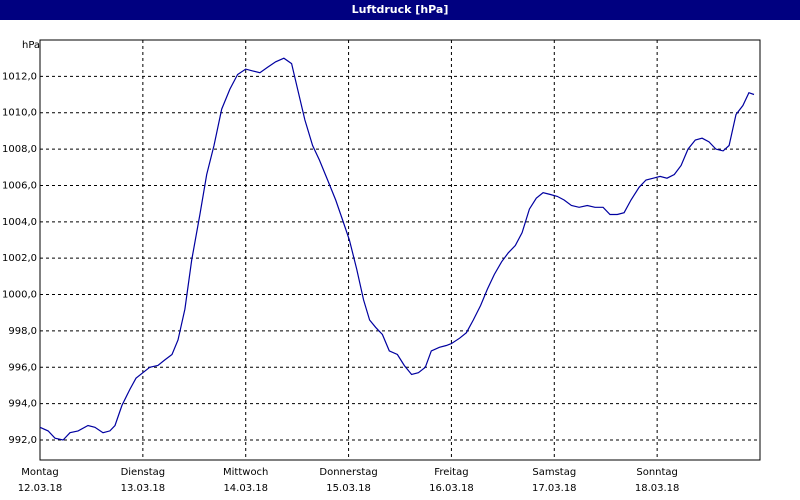 Image resolution: width=800 pixels, height=500 pixels. Describe the element at coordinates (657, 472) in the screenshot. I see `x-tick-label: Sonntag` at that location.